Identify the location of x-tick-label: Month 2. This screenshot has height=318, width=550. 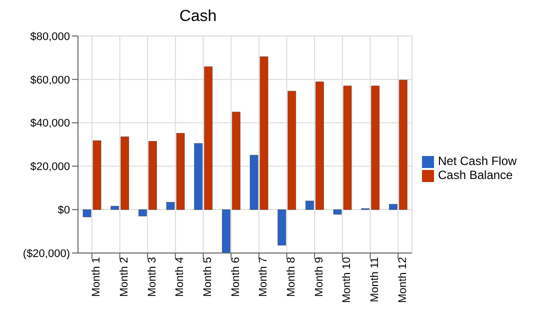
(124, 277).